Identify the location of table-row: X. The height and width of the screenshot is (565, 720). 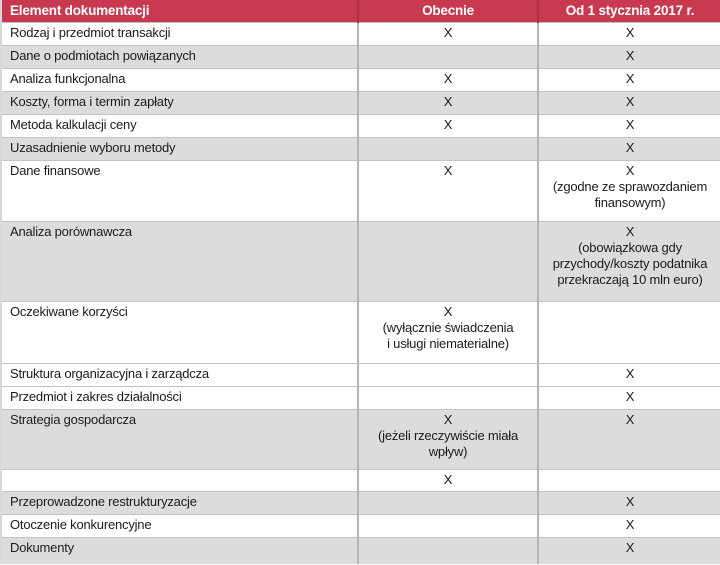
(360, 479).